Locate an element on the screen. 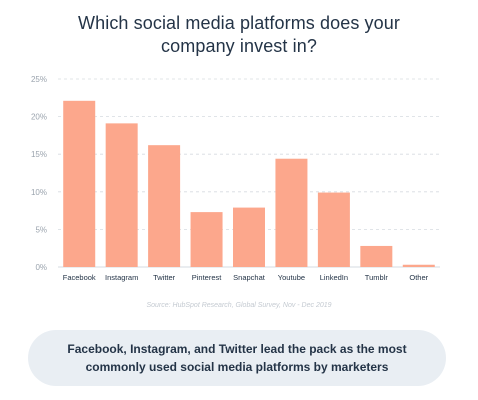  y-tick-label: 10% is located at coordinates (39, 192).